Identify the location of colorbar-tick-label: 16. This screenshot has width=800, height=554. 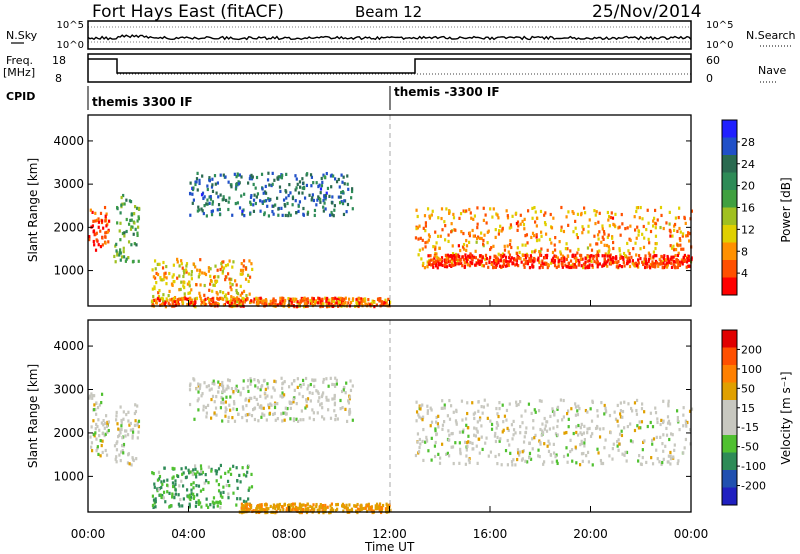
(748, 208).